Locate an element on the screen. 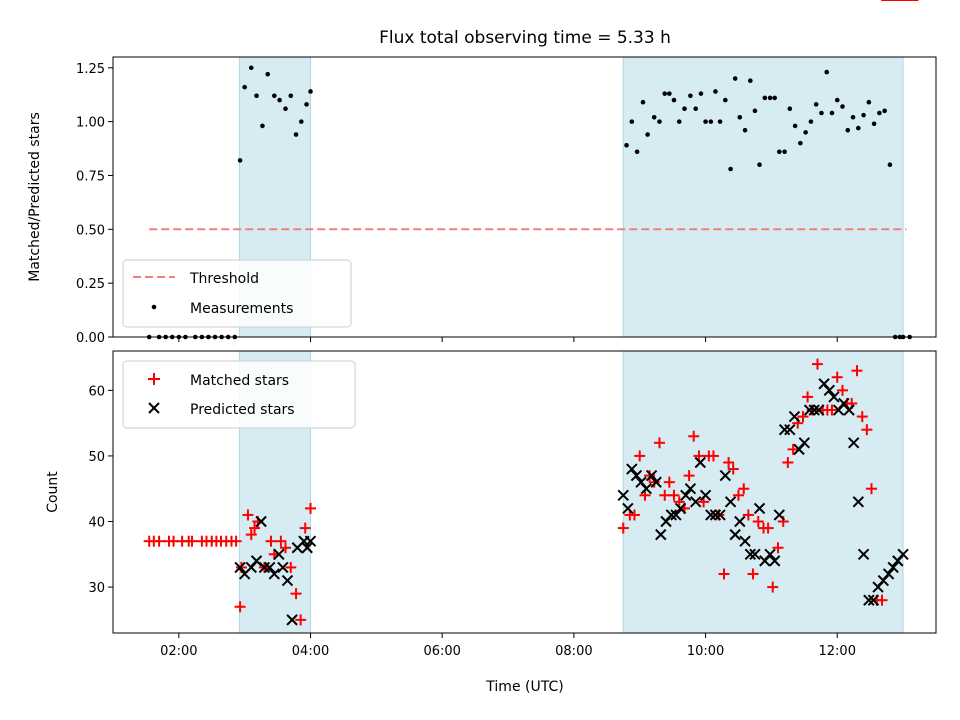  measurements-legend-marker is located at coordinates (154, 307).